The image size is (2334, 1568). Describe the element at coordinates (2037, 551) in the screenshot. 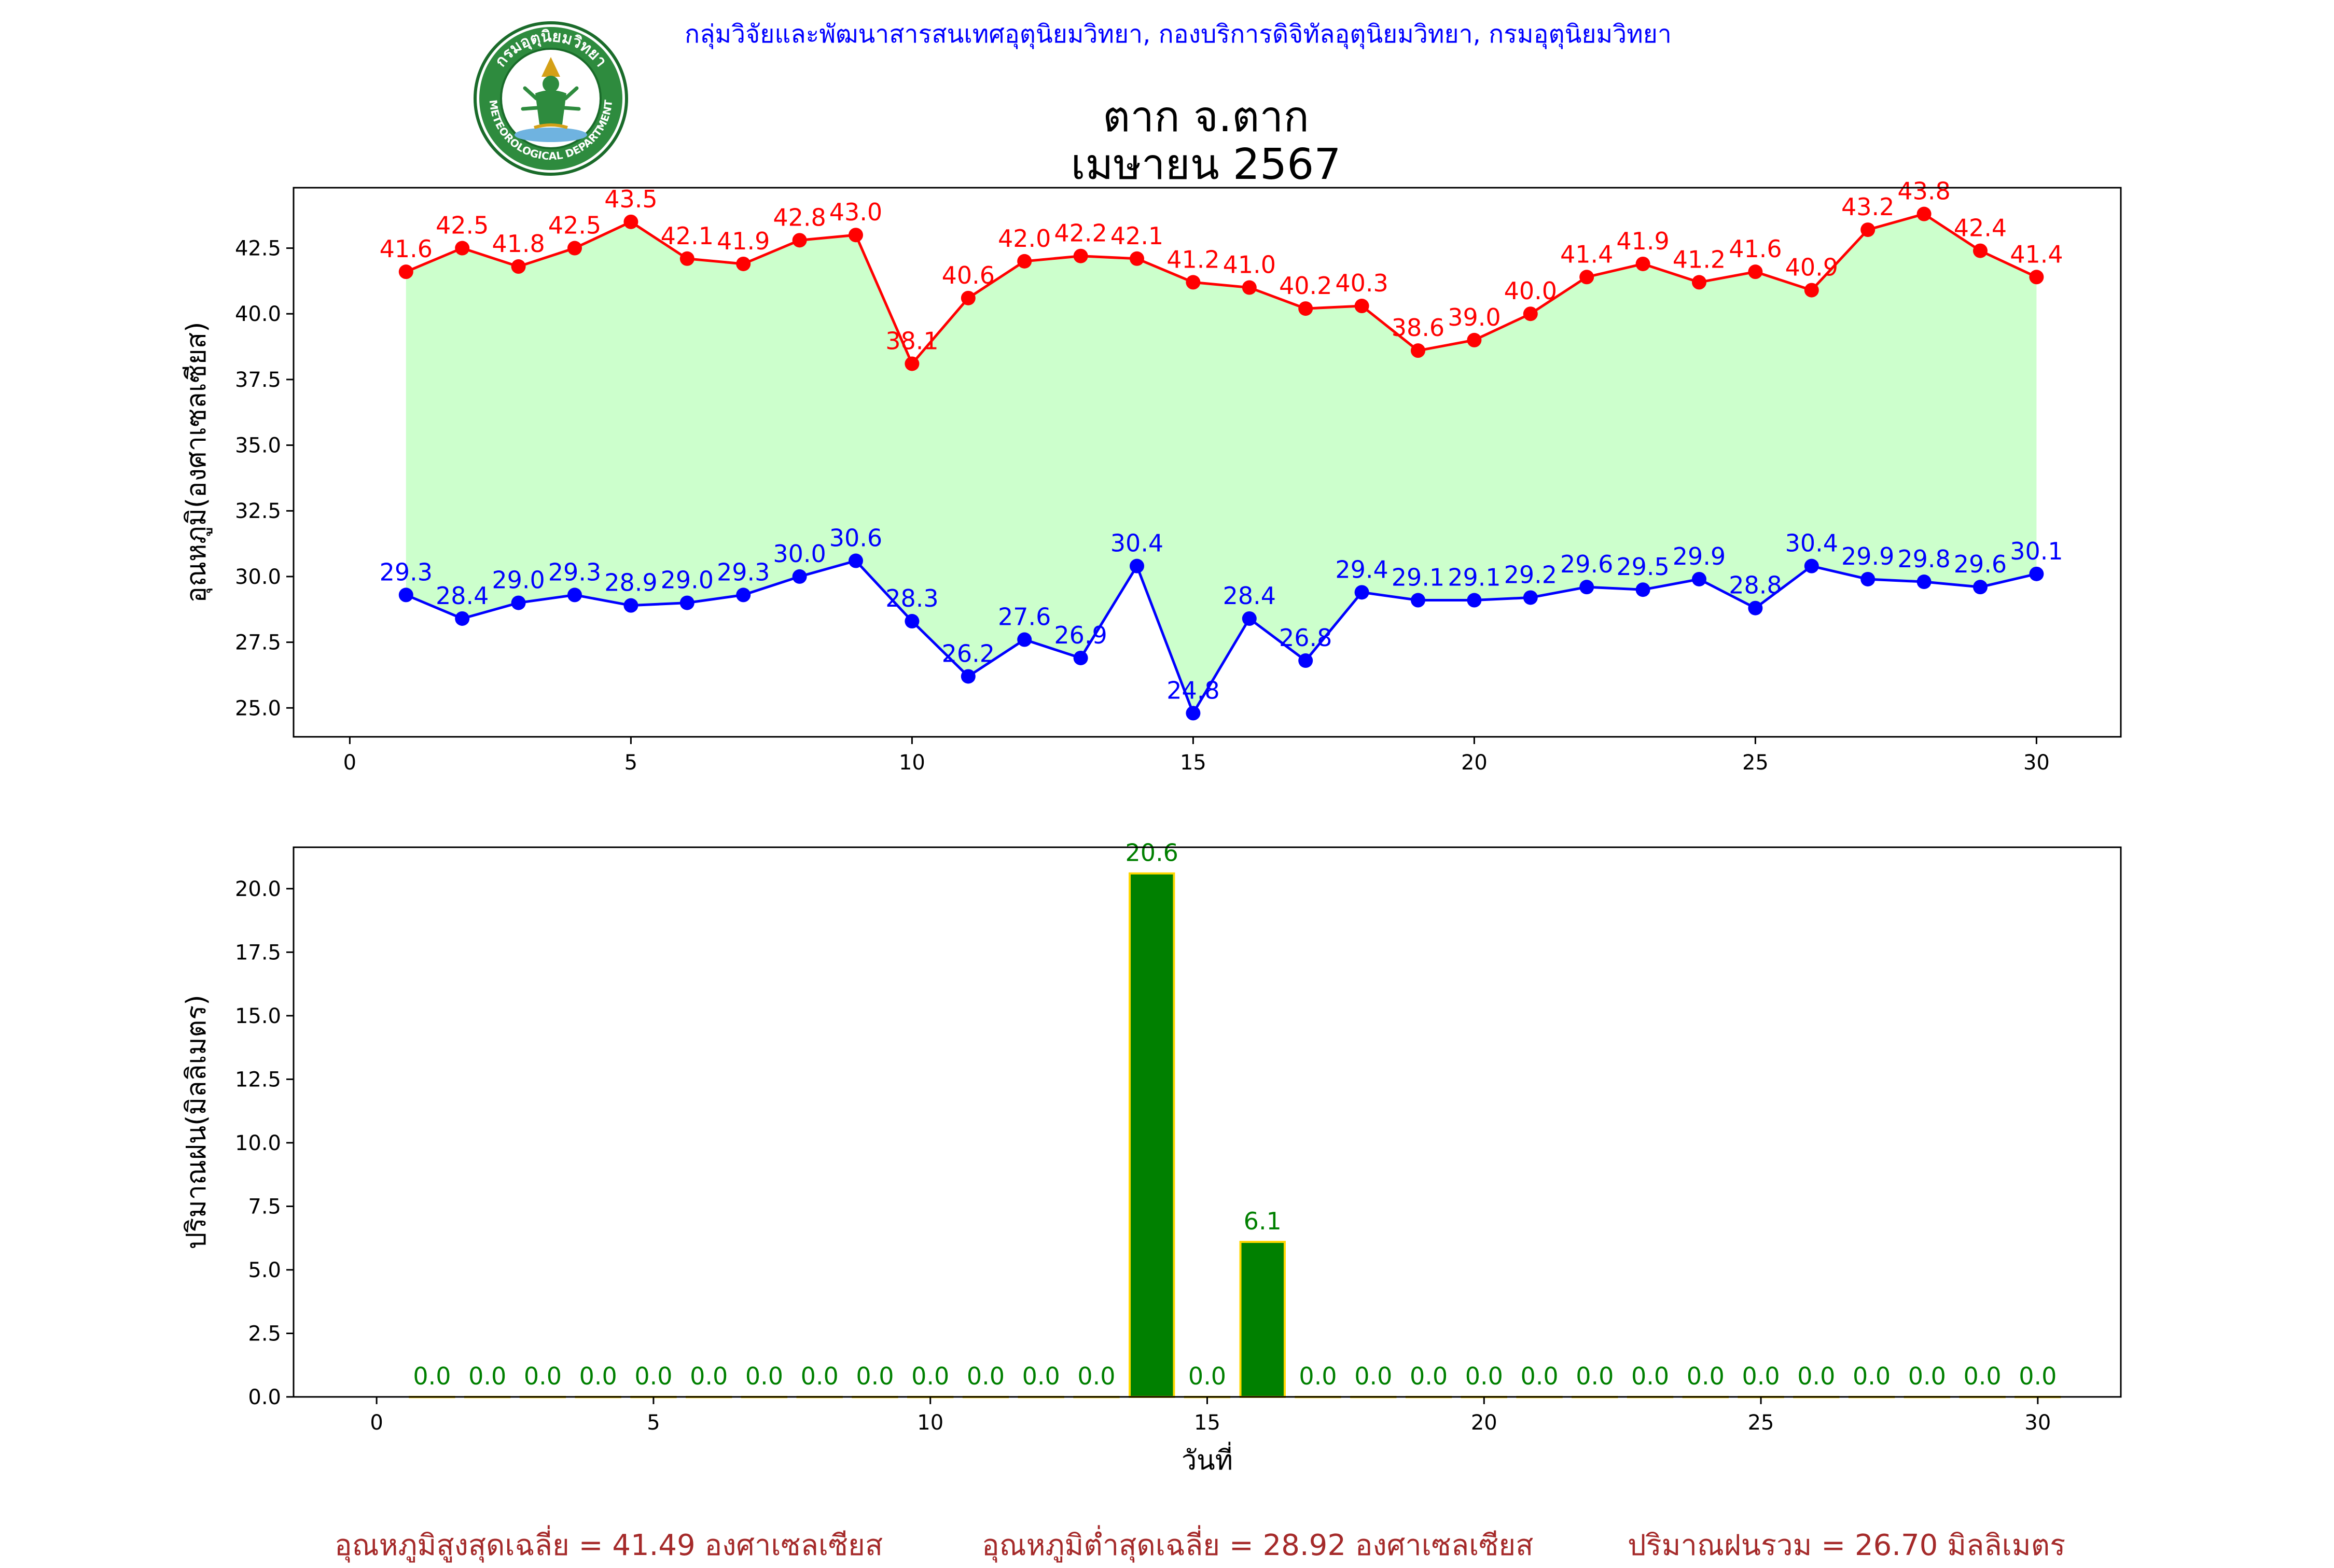

I see `min-temp-data-label: 30.1` at that location.